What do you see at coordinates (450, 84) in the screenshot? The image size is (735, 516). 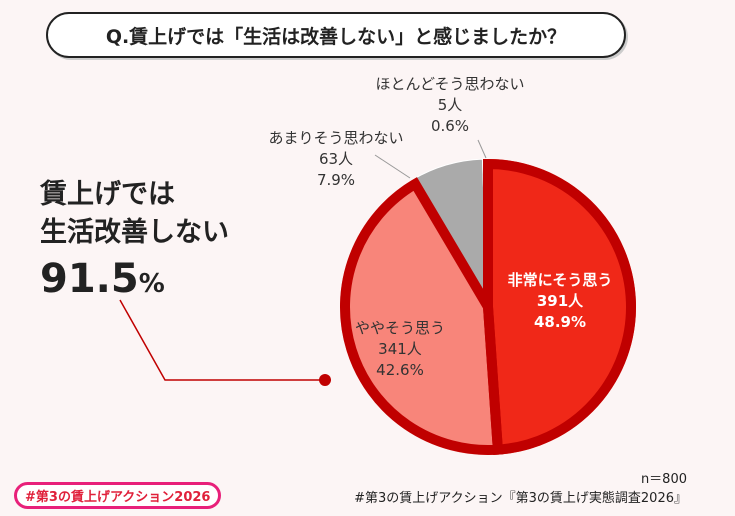 I see `slice-3-name: ほとんどそう思わない` at bounding box center [450, 84].